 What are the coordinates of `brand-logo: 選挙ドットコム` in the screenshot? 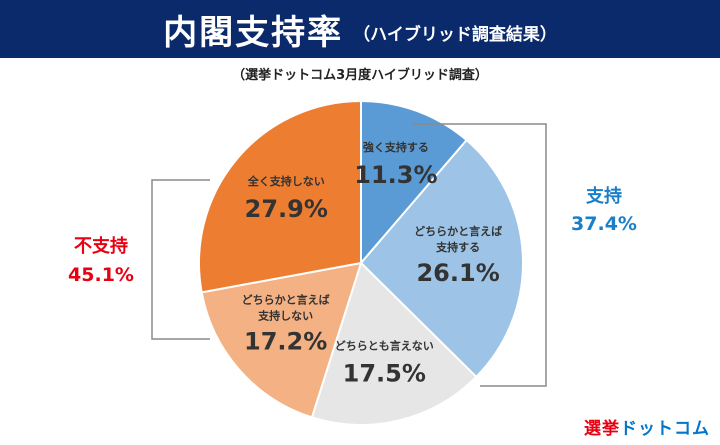 It's located at (647, 426).